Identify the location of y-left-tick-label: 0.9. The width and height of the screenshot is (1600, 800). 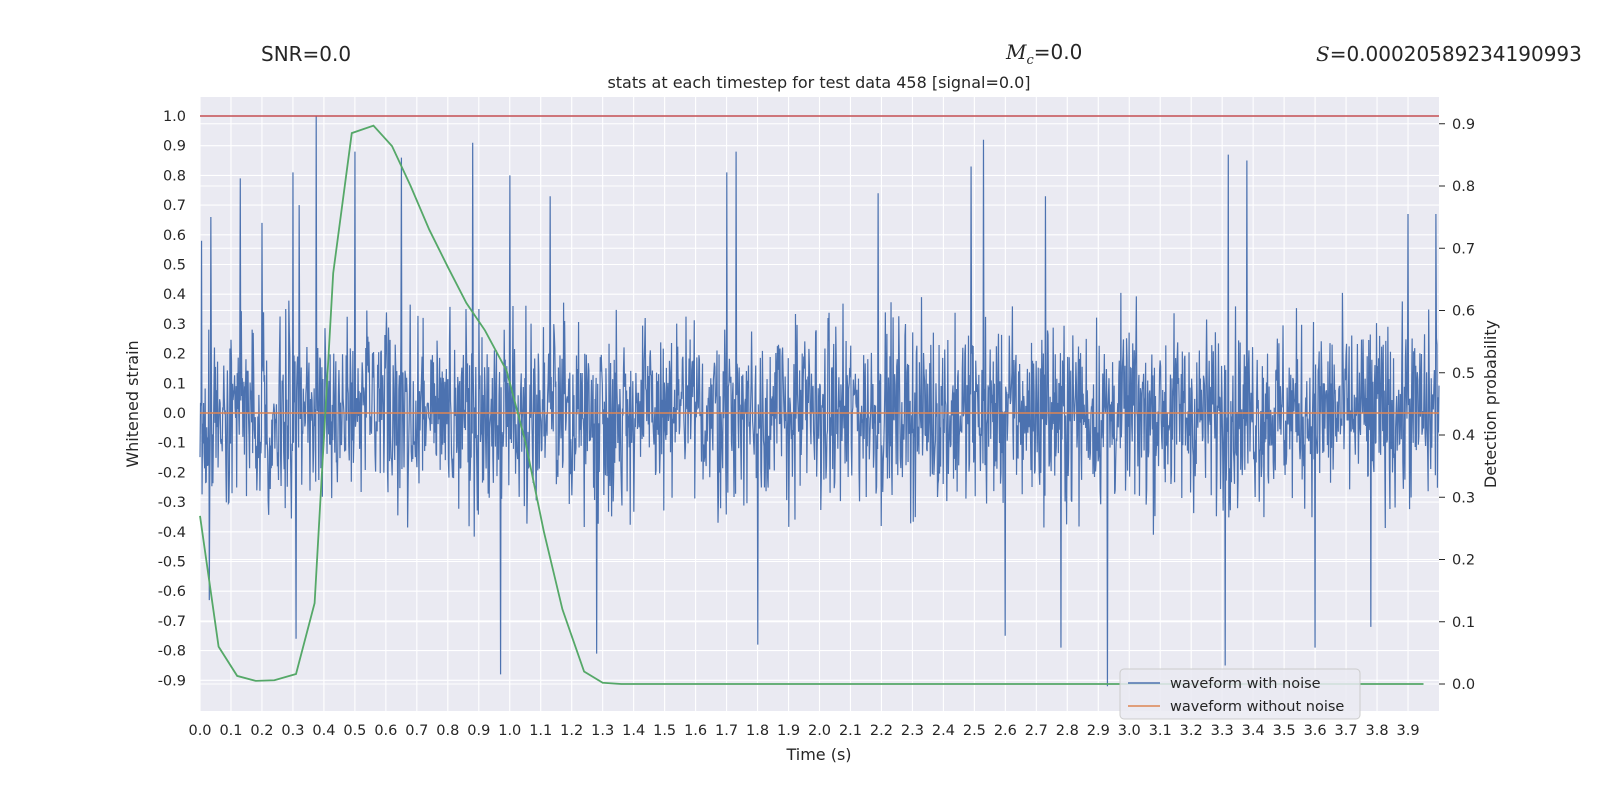
(174, 147).